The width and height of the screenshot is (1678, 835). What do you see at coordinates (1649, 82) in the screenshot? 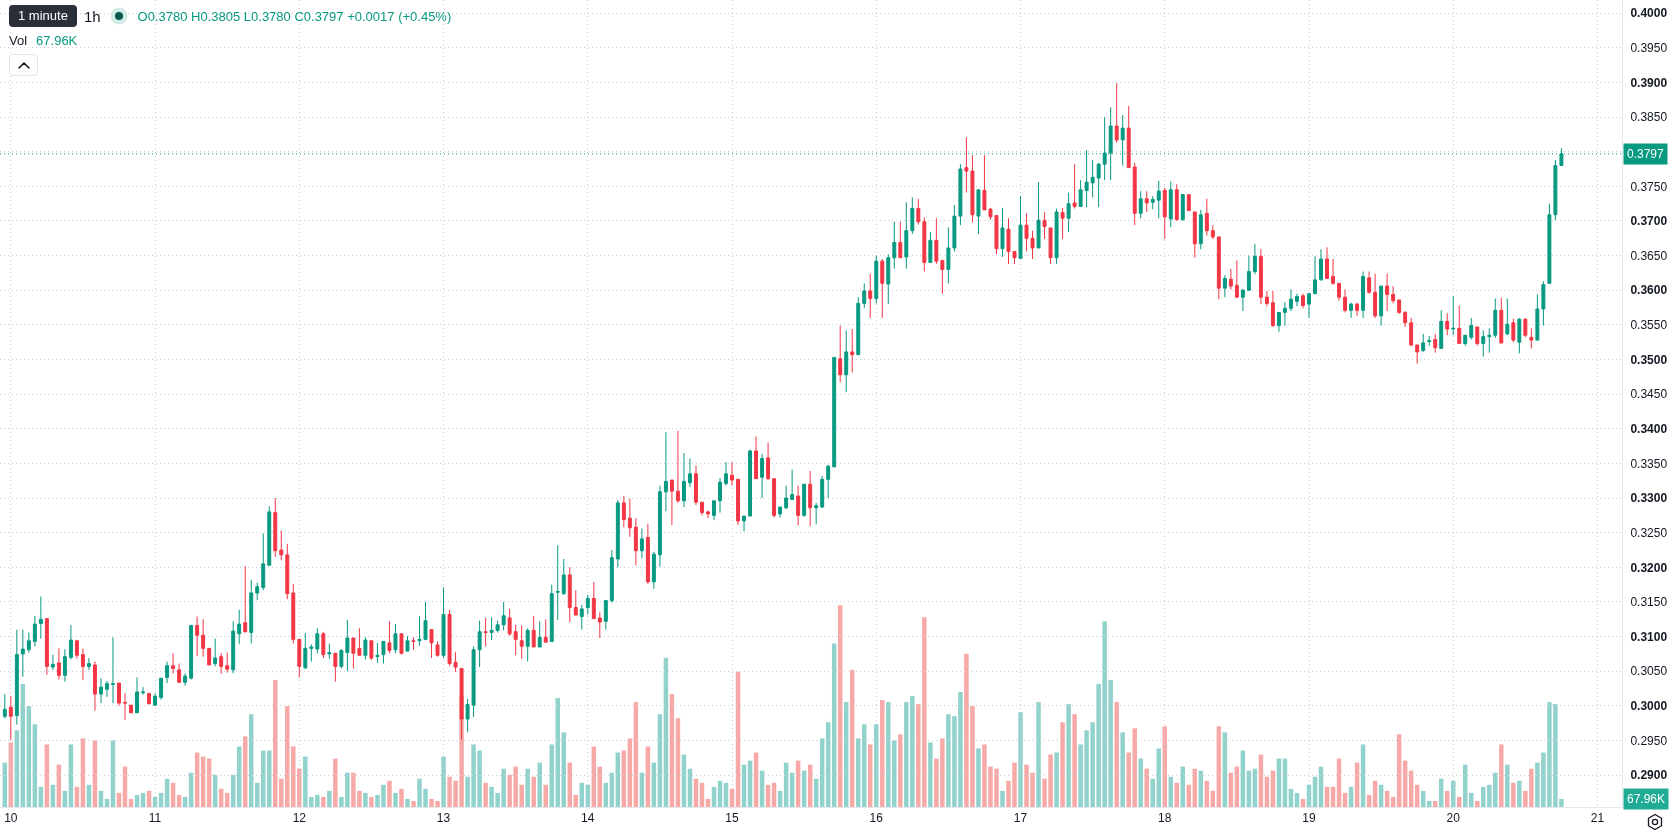
I see `y-tick-label: 0.3900` at bounding box center [1649, 82].